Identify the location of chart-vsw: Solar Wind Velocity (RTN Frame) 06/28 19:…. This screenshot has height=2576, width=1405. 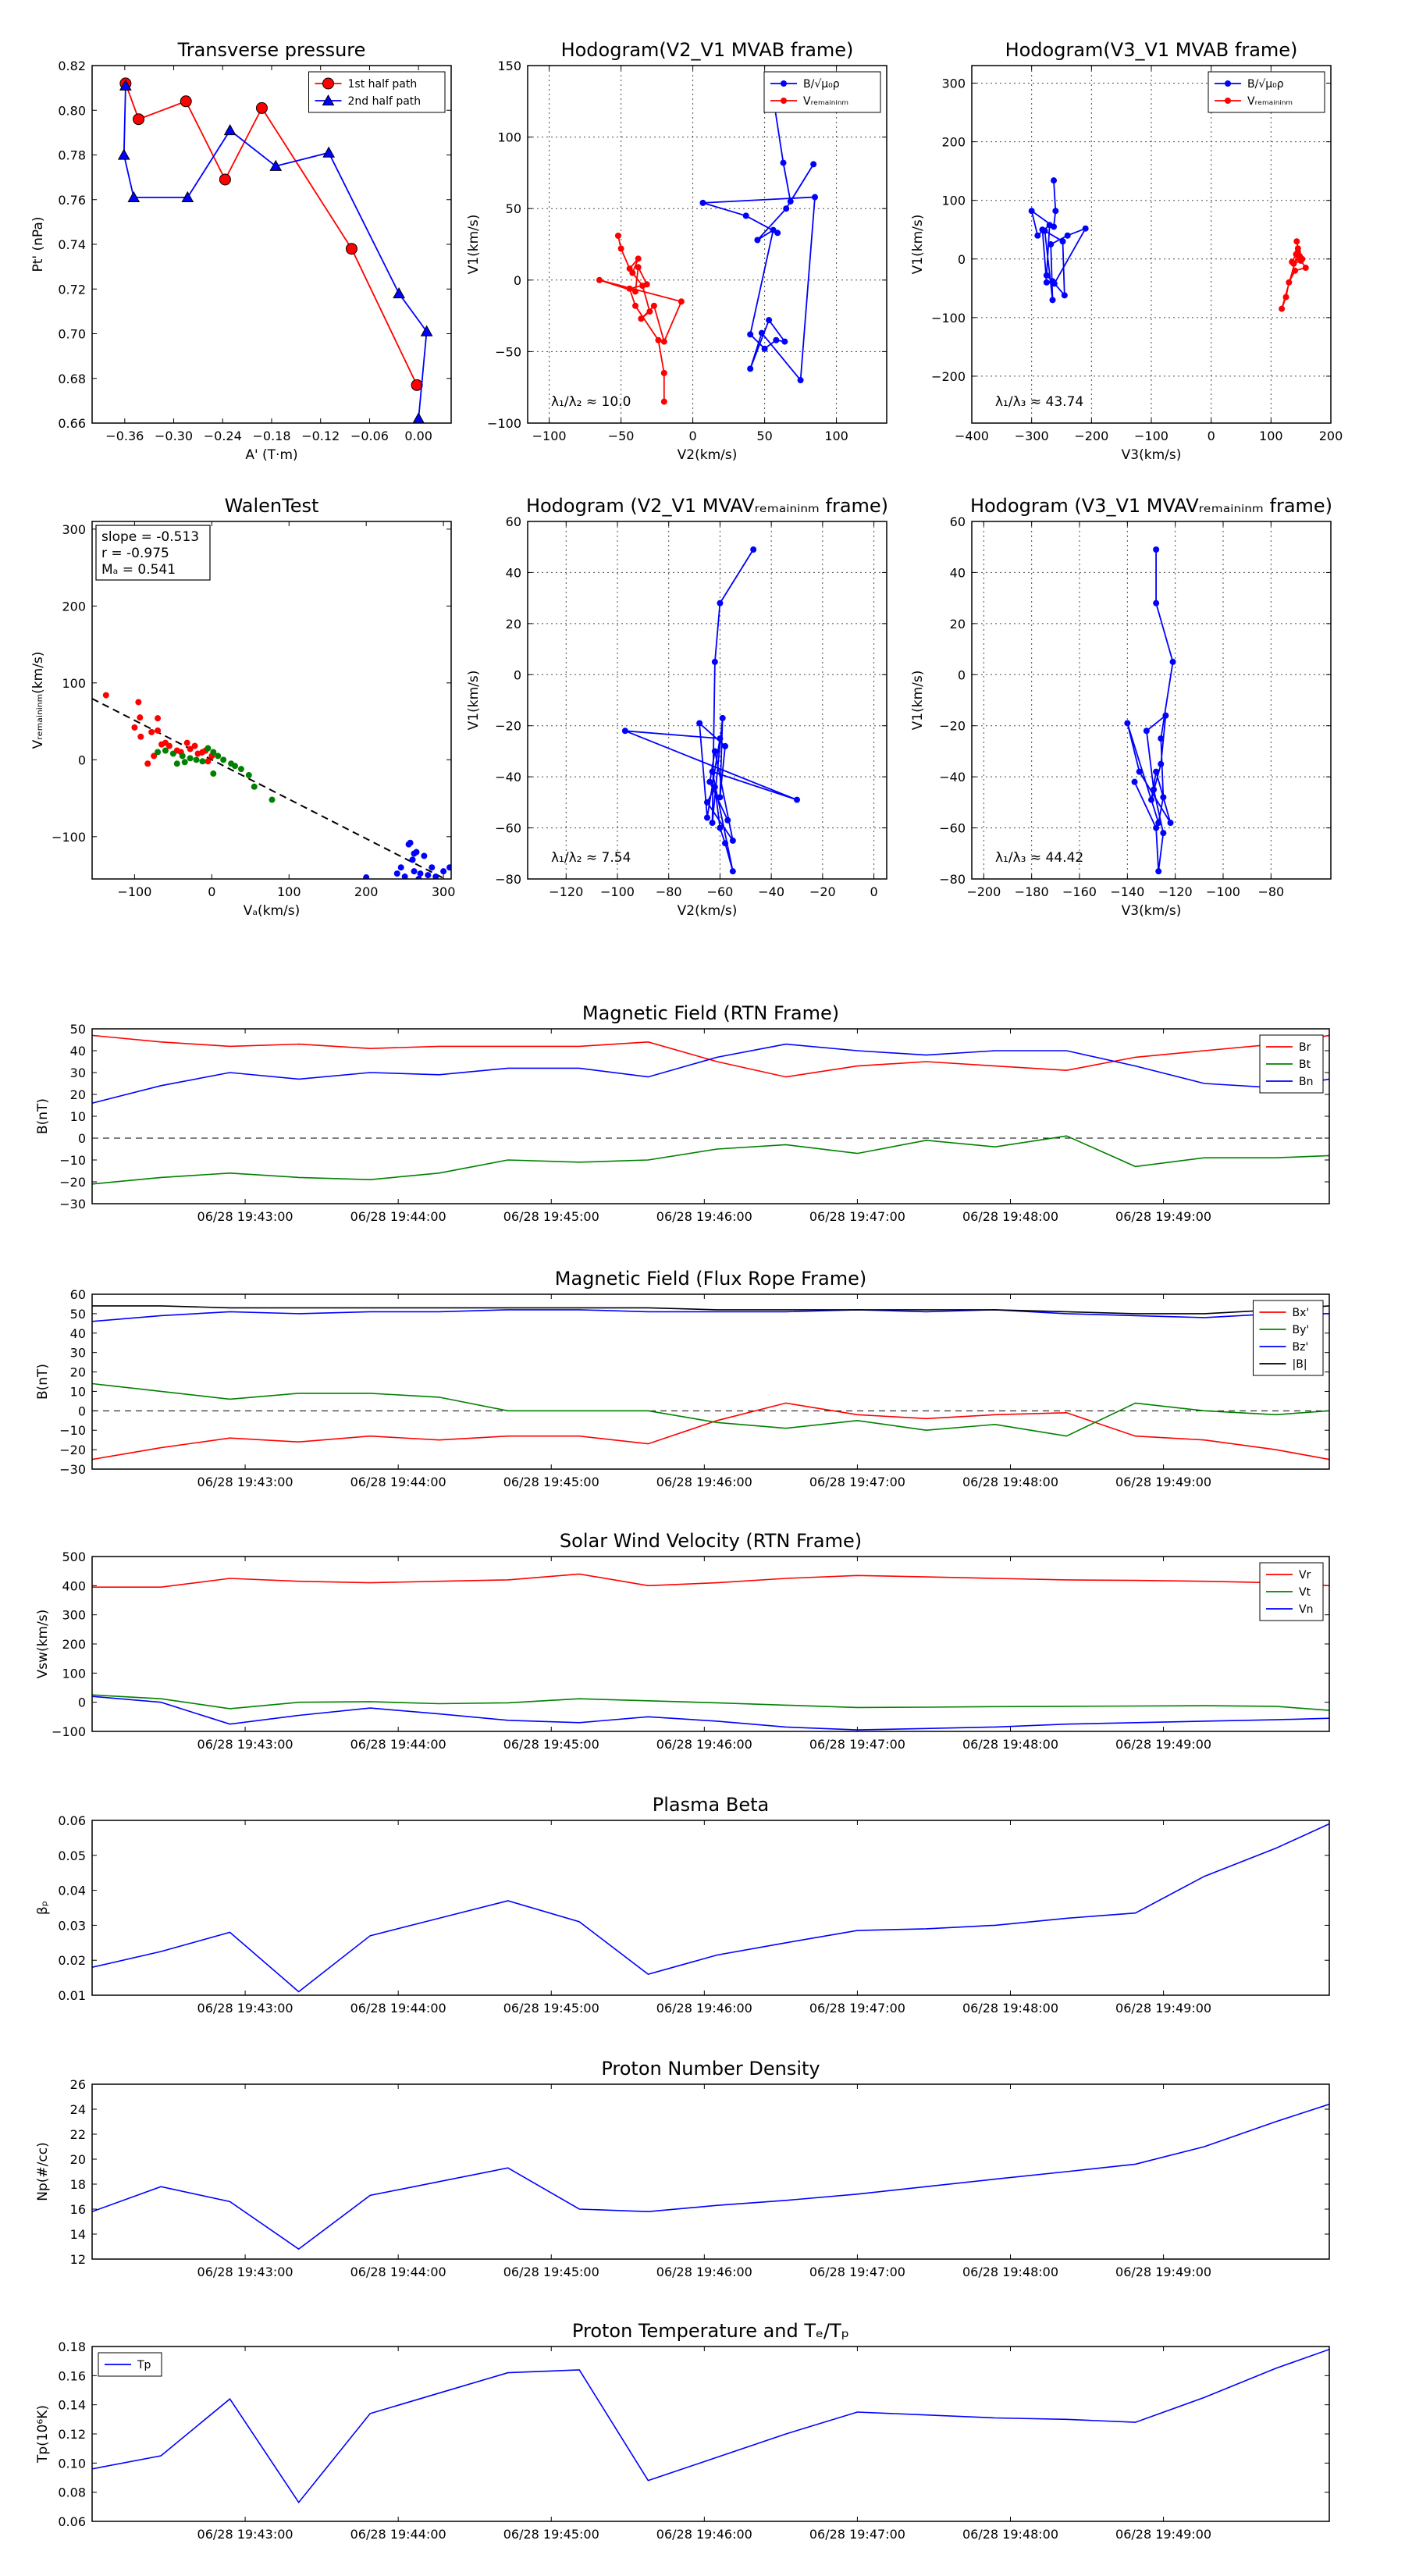
(682, 1641).